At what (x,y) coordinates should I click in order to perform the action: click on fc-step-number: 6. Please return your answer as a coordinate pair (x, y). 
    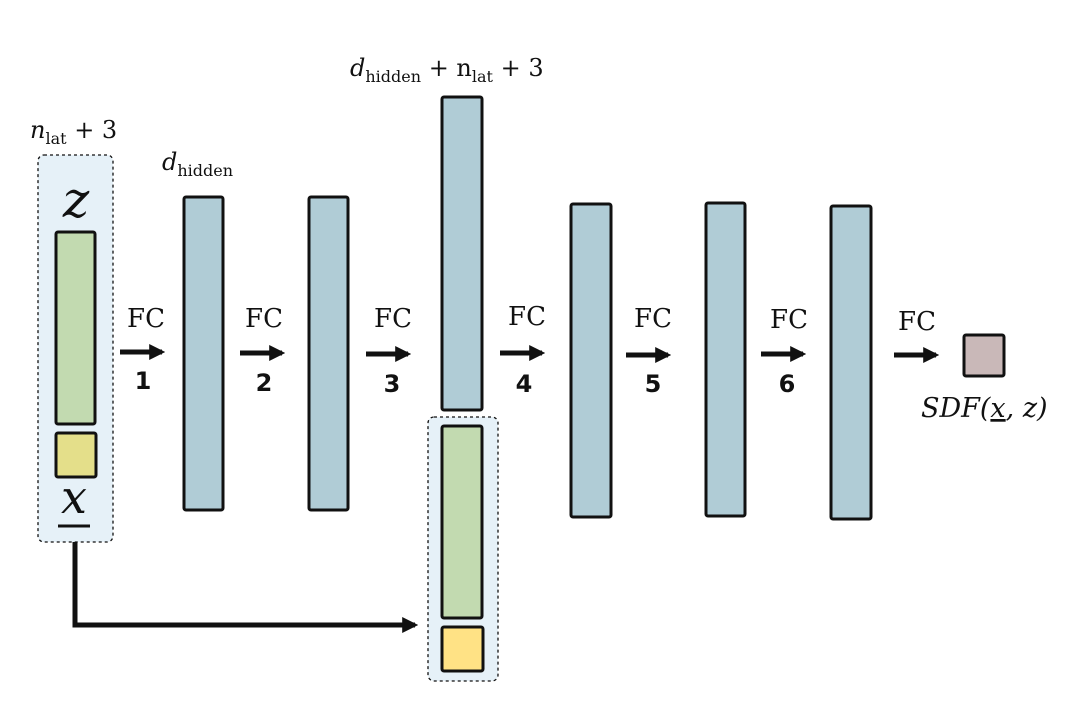
    Looking at the image, I should click on (787, 384).